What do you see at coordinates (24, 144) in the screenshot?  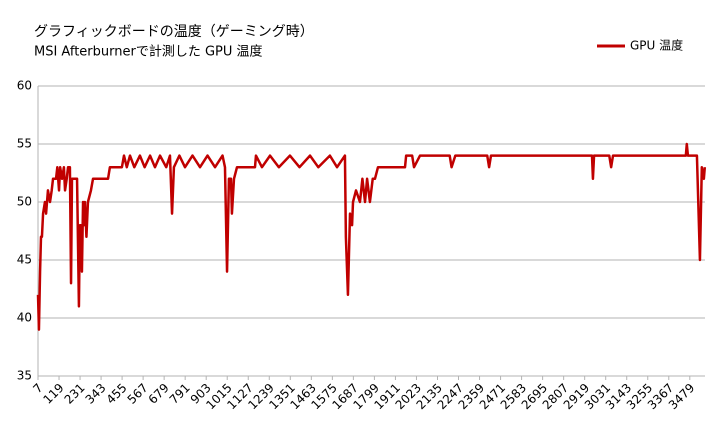 I see `y-tick-label: 55` at bounding box center [24, 144].